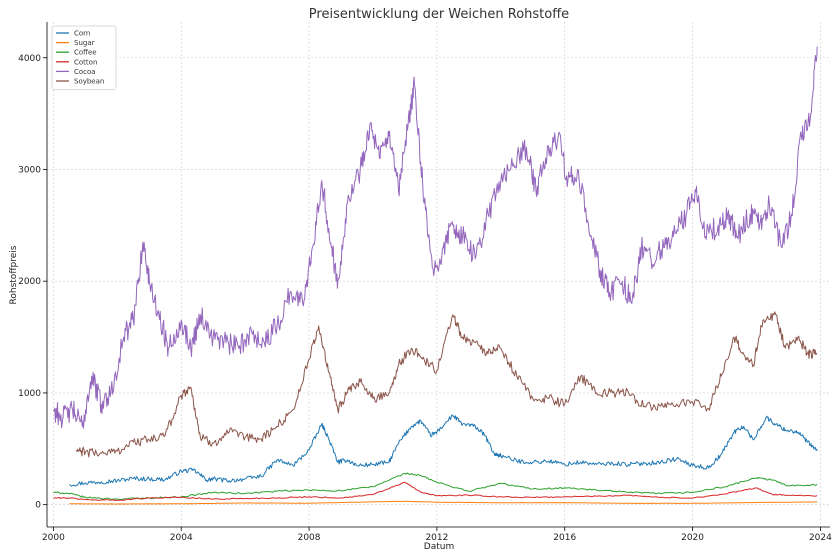 Image resolution: width=839 pixels, height=559 pixels. Describe the element at coordinates (84, 43) in the screenshot. I see `legend-label: Sugar` at that location.